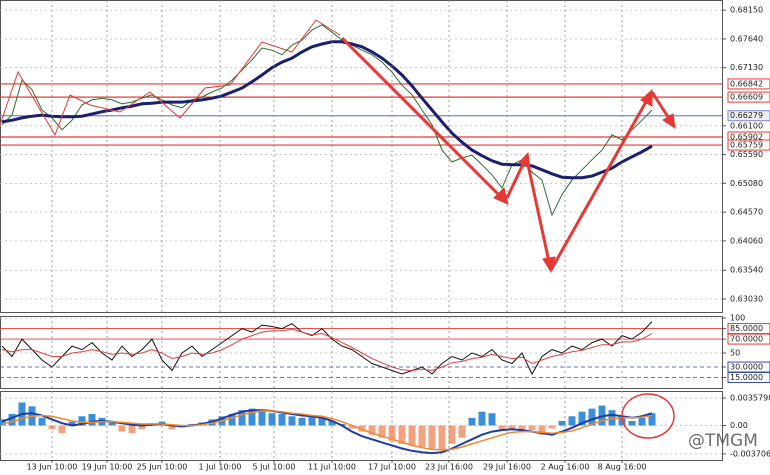  What do you see at coordinates (162, 467) in the screenshot?
I see `x-tick-label: 25 Jun 10:00` at bounding box center [162, 467].